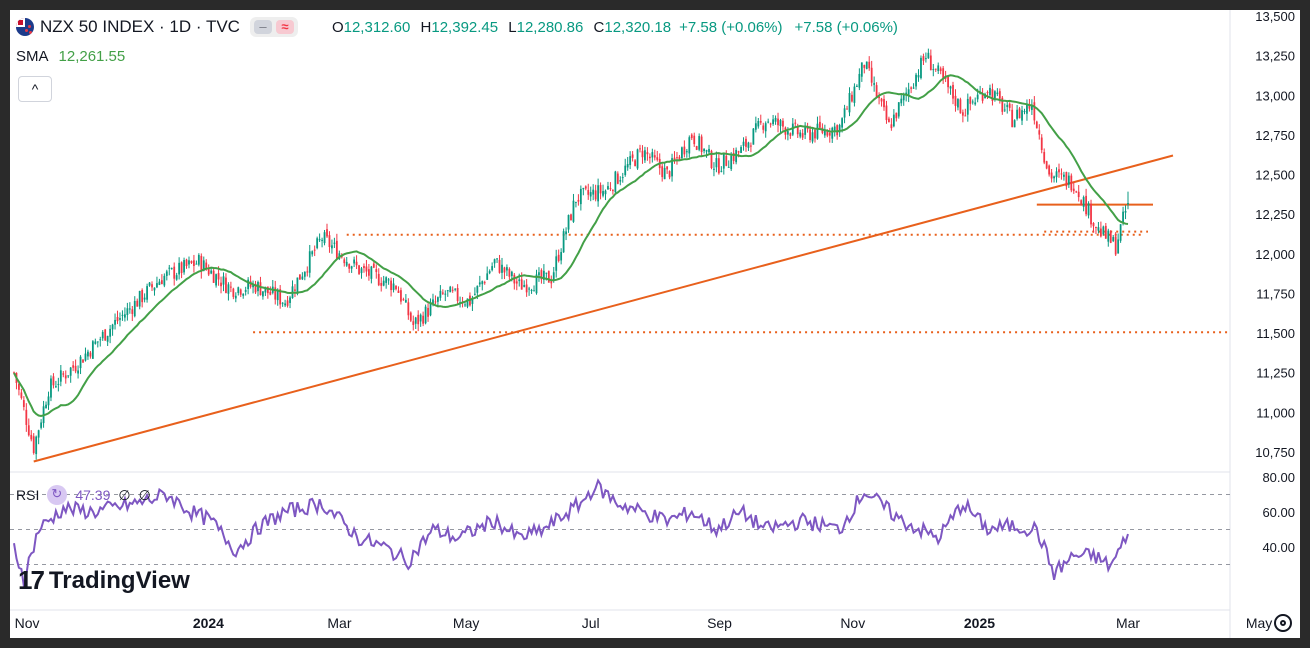 The image size is (1310, 648). I want to click on time-tick-label: May, so click(1259, 623).